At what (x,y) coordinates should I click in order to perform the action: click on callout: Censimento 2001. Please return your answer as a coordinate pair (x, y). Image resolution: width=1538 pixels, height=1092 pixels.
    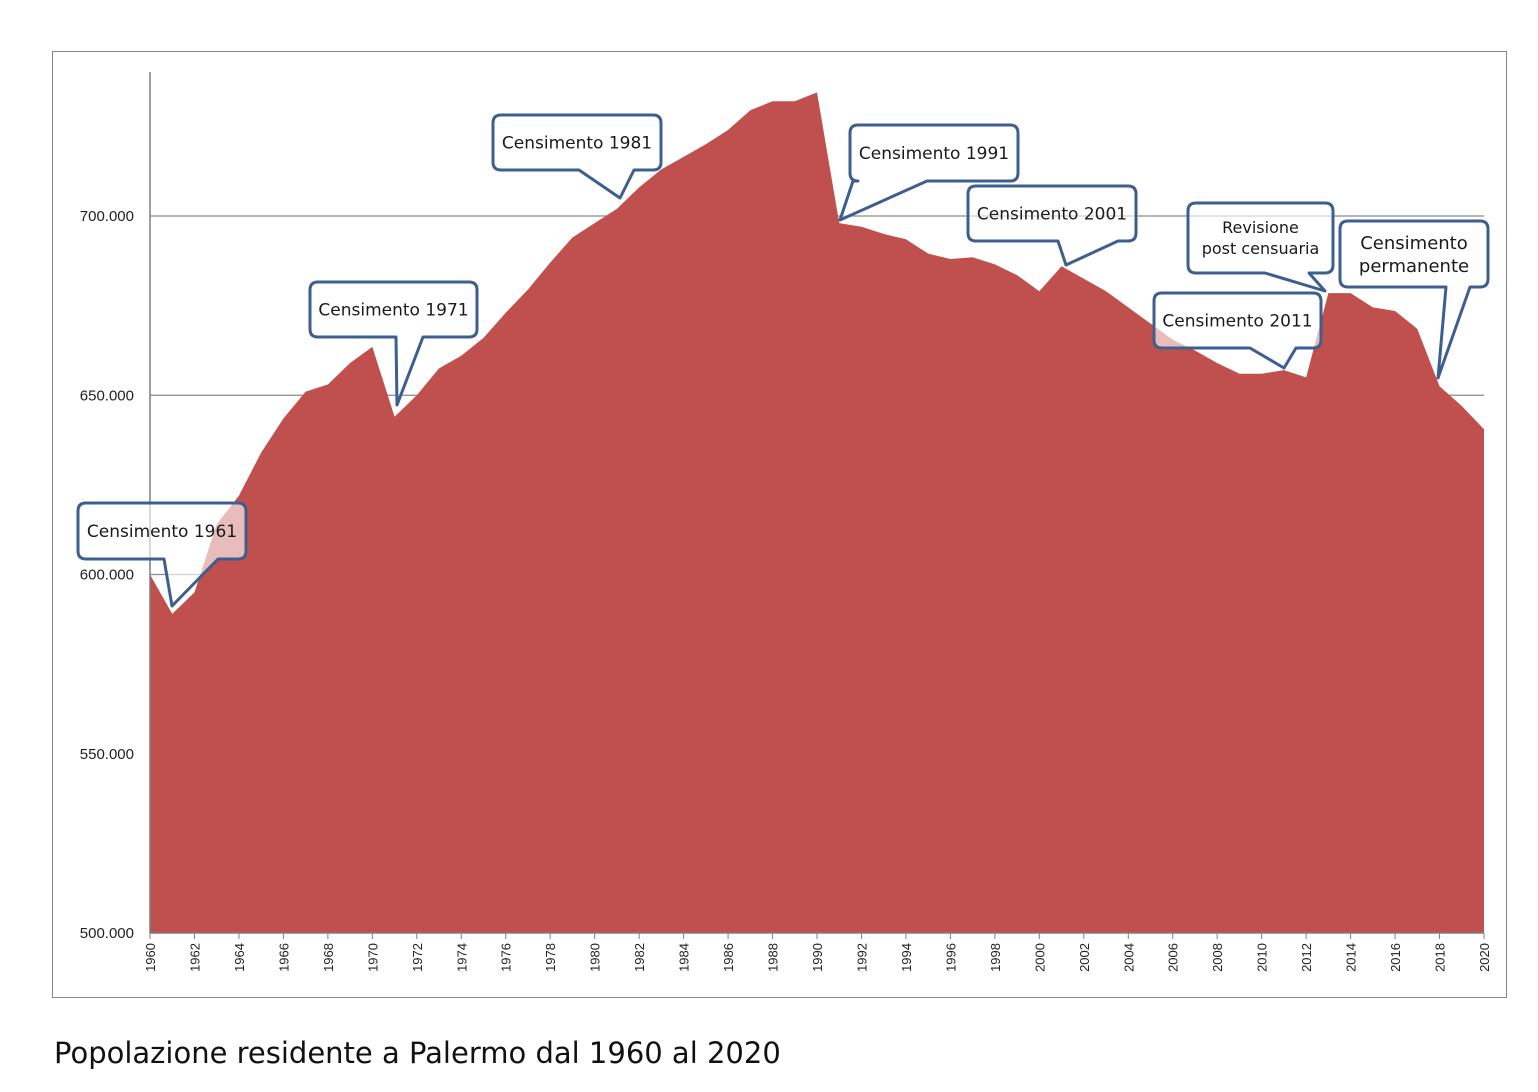
    Looking at the image, I should click on (1052, 225).